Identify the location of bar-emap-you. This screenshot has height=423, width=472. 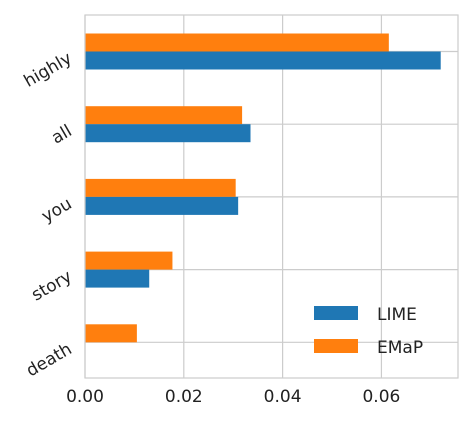
(160, 187).